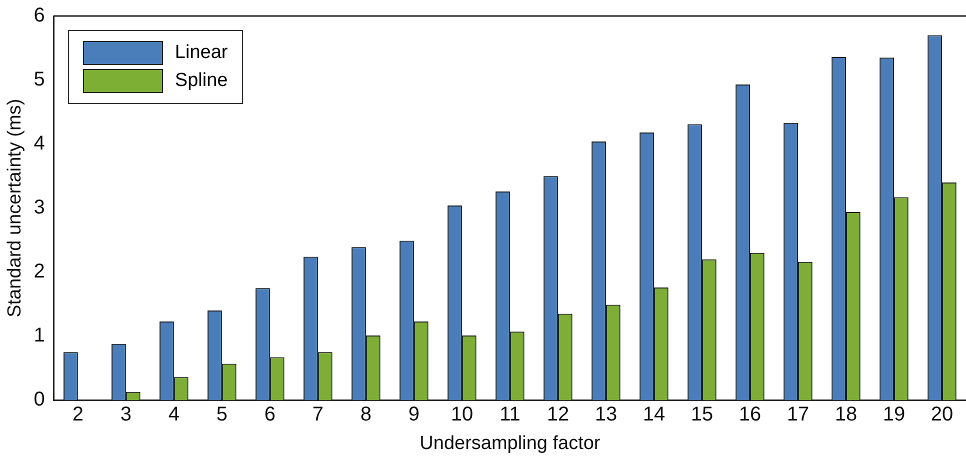 The image size is (966, 463). What do you see at coordinates (942, 415) in the screenshot?
I see `x-tick-label: 20` at bounding box center [942, 415].